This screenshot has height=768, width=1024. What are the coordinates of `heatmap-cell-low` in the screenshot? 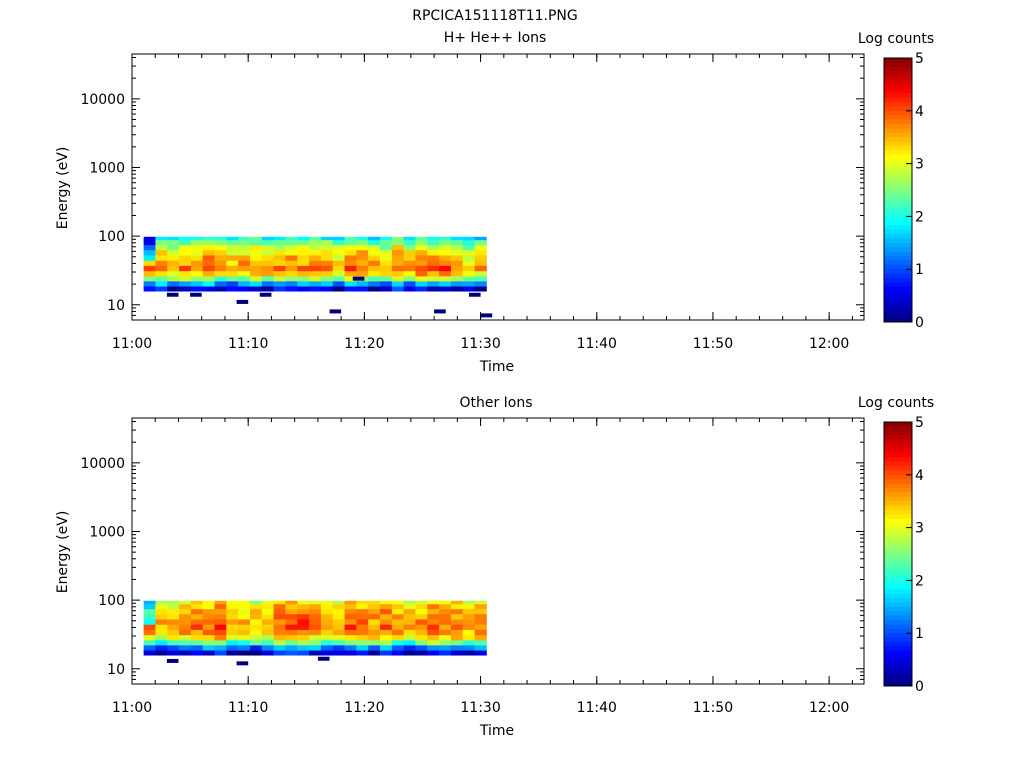 It's located at (486, 315).